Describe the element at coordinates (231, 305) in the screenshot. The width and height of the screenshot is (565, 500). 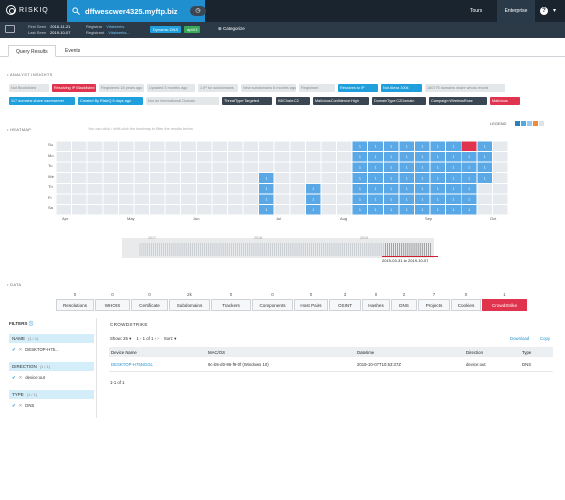
I see `data-tab-trackers: Trackers` at that location.